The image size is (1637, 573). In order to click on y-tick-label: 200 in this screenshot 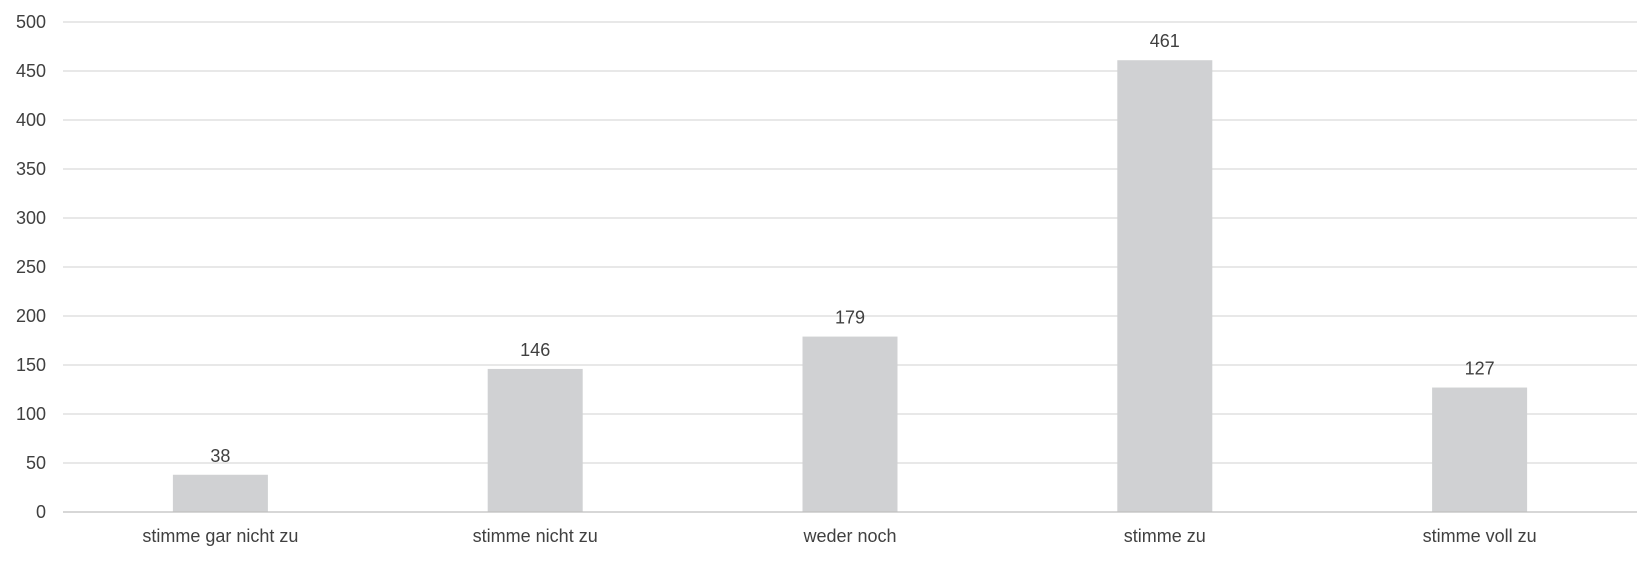, I will do `click(31, 316)`.